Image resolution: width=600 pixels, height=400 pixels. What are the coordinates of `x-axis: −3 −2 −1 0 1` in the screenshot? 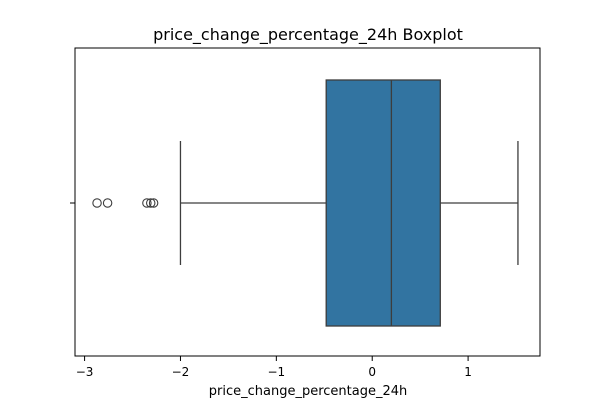 It's located at (274, 367).